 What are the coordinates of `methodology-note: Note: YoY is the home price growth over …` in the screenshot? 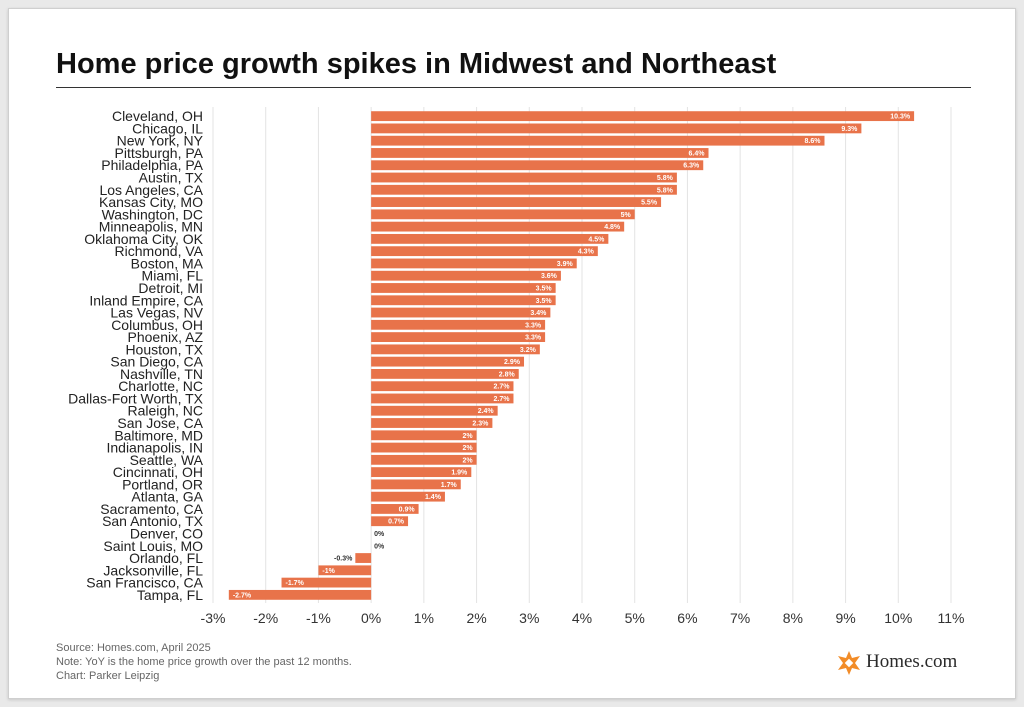 It's located at (204, 662).